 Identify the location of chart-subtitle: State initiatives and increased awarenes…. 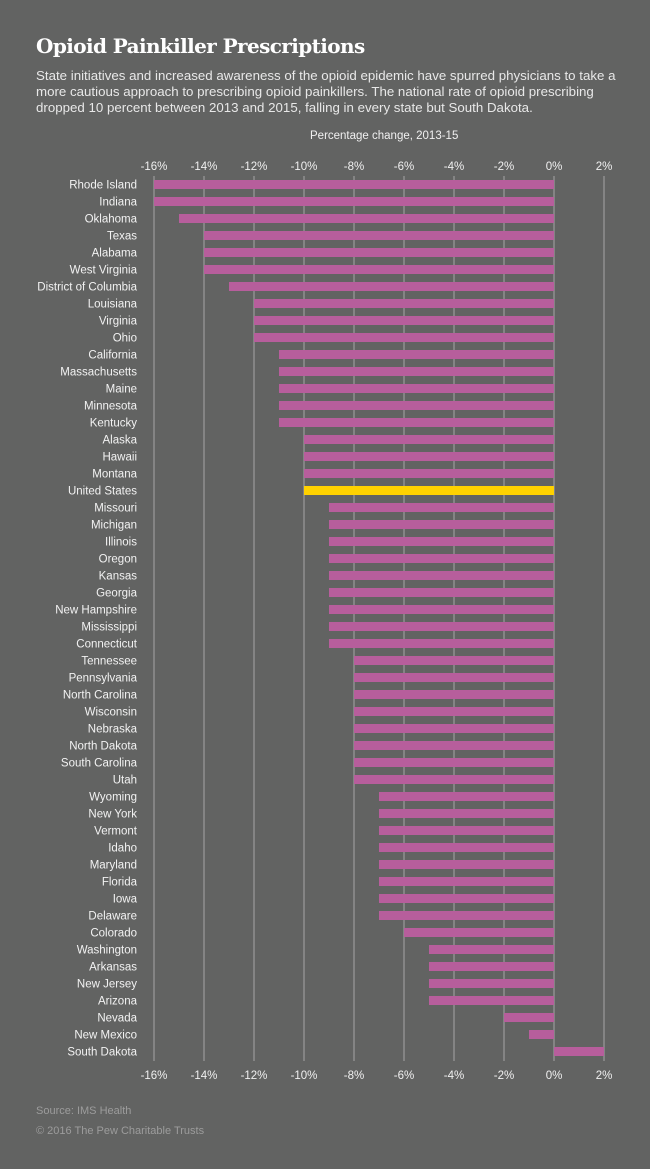
(326, 91).